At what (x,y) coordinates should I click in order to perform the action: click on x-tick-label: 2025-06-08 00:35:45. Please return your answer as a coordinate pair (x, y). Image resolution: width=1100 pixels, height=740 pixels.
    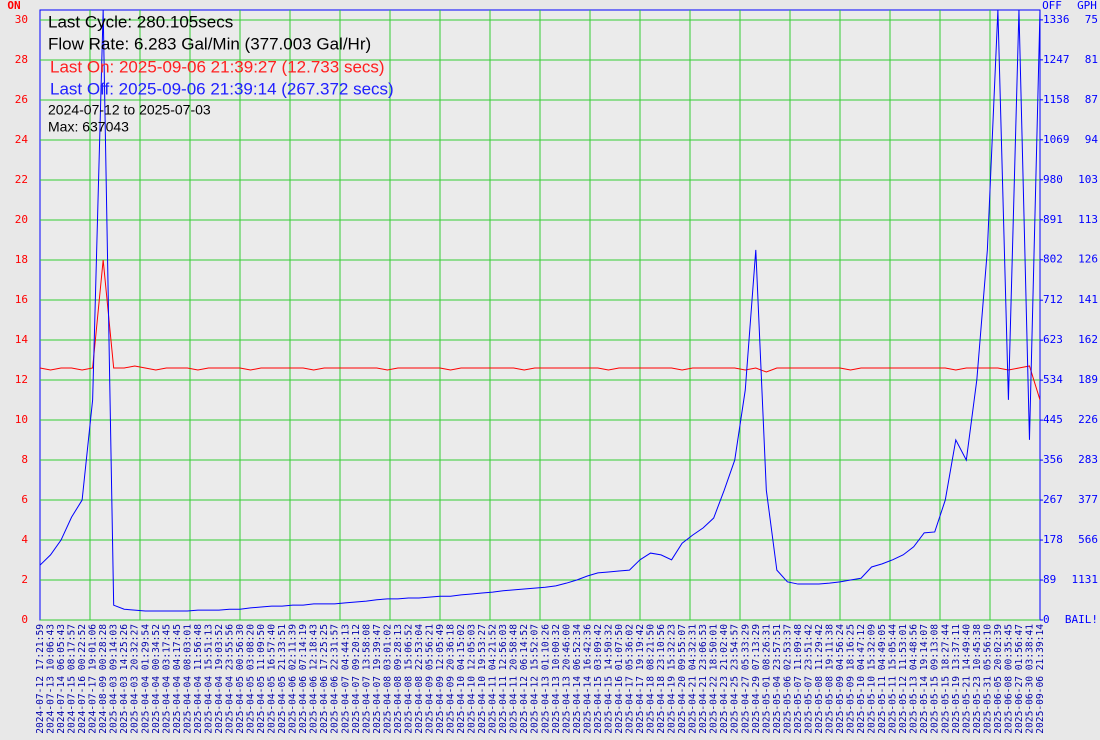
    Looking at the image, I should click on (1008, 679).